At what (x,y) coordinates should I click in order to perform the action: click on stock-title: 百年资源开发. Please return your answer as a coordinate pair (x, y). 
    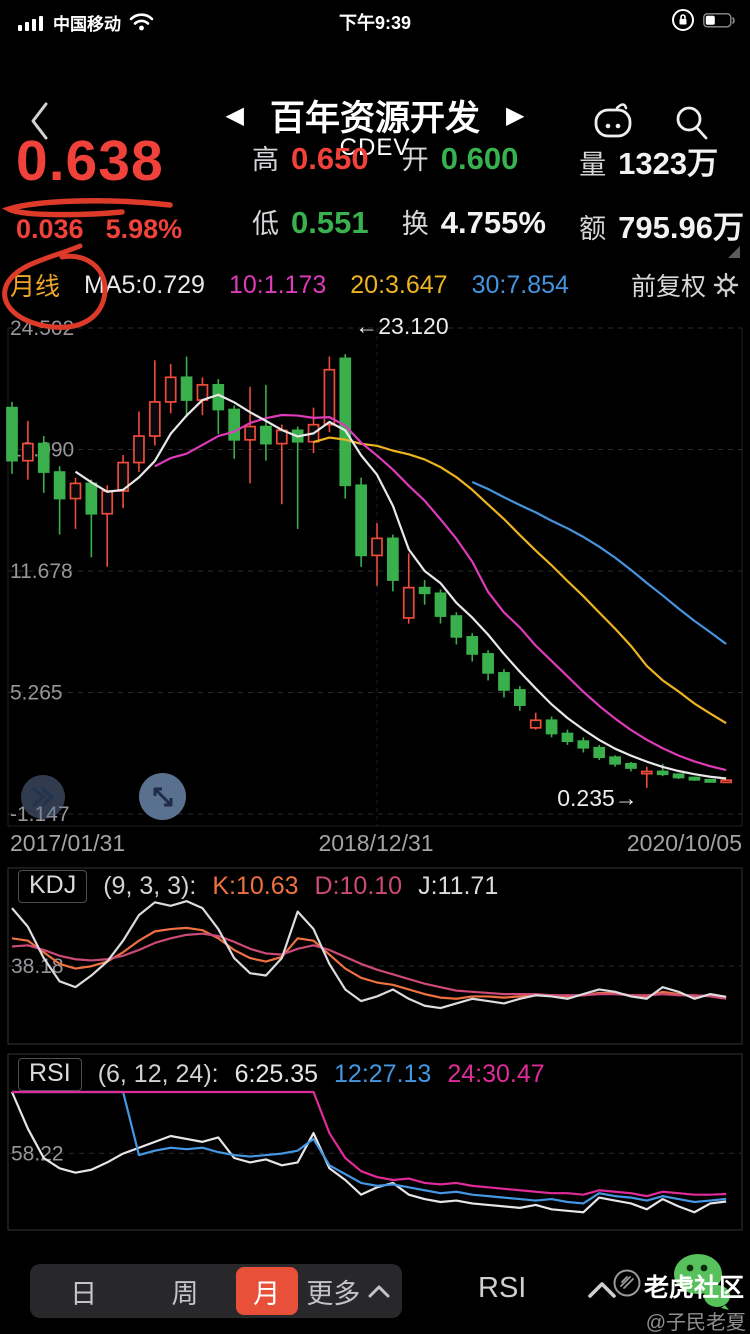
    Looking at the image, I should click on (374, 118).